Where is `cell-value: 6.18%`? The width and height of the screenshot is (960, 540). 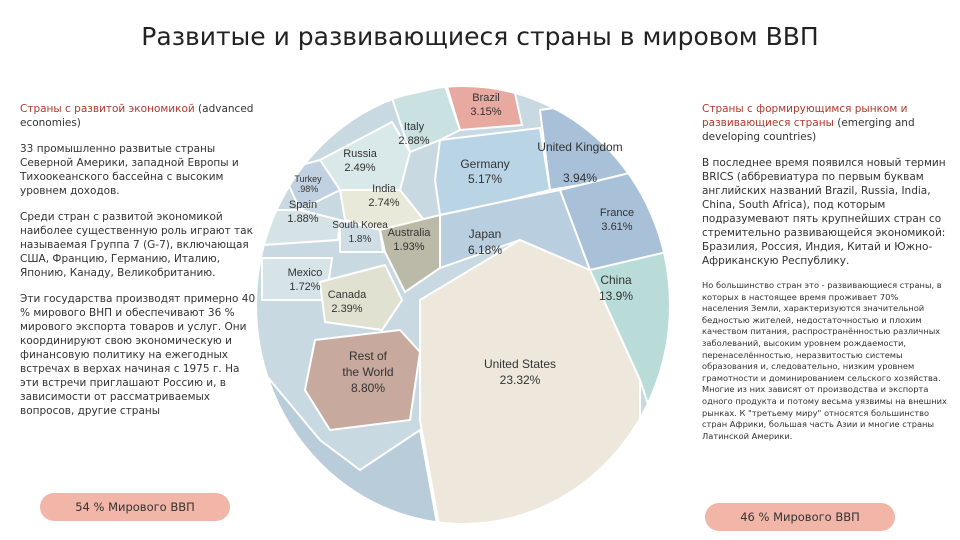 cell-value: 6.18% is located at coordinates (485, 250).